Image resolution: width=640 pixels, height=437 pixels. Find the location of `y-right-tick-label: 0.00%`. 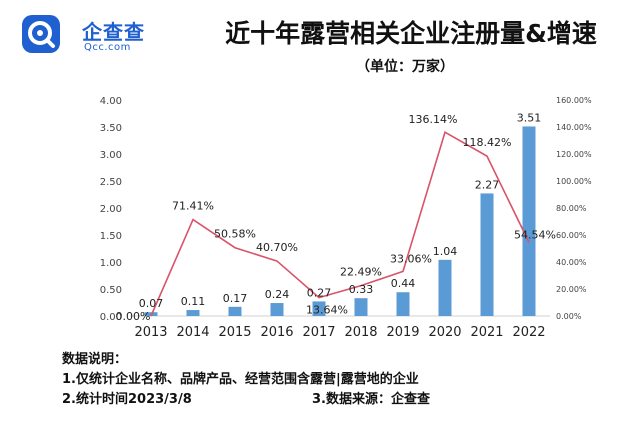

y-right-tick-label: 0.00% is located at coordinates (569, 316).